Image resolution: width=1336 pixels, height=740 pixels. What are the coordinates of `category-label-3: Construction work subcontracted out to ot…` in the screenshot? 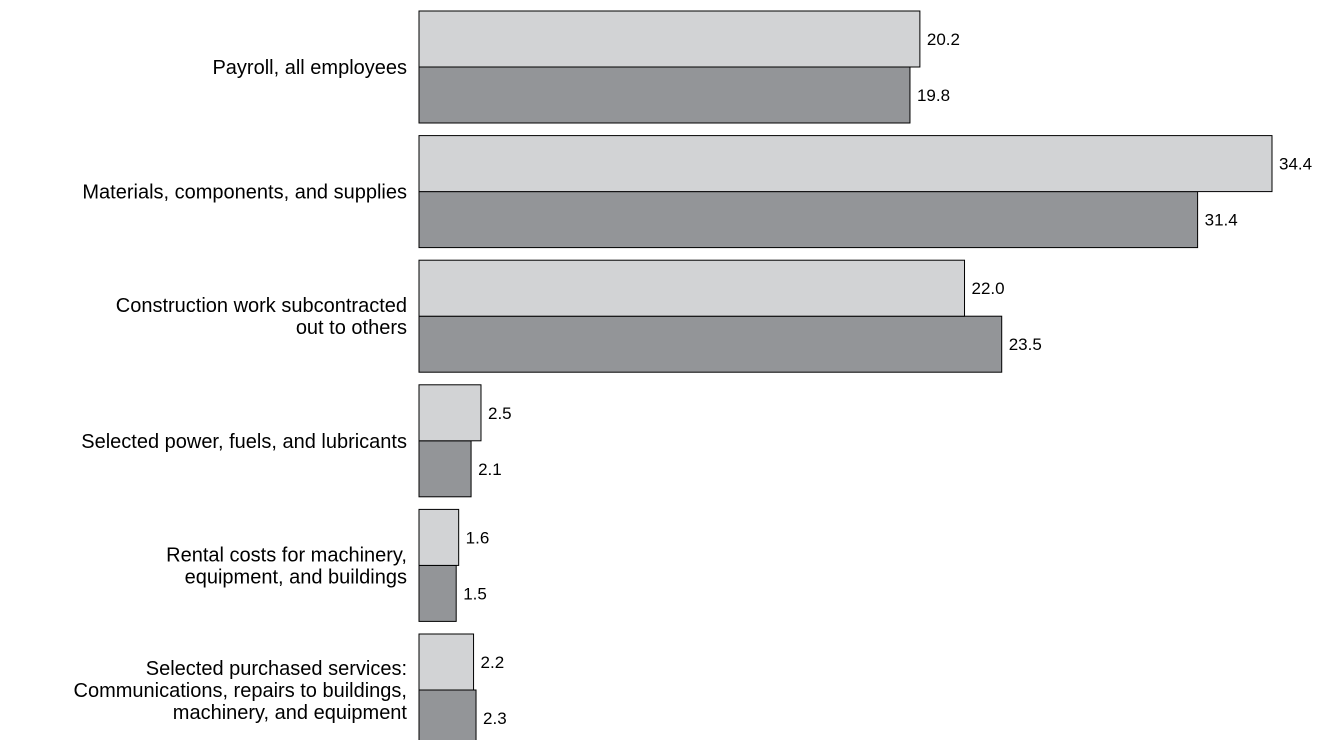 It's located at (261, 317).